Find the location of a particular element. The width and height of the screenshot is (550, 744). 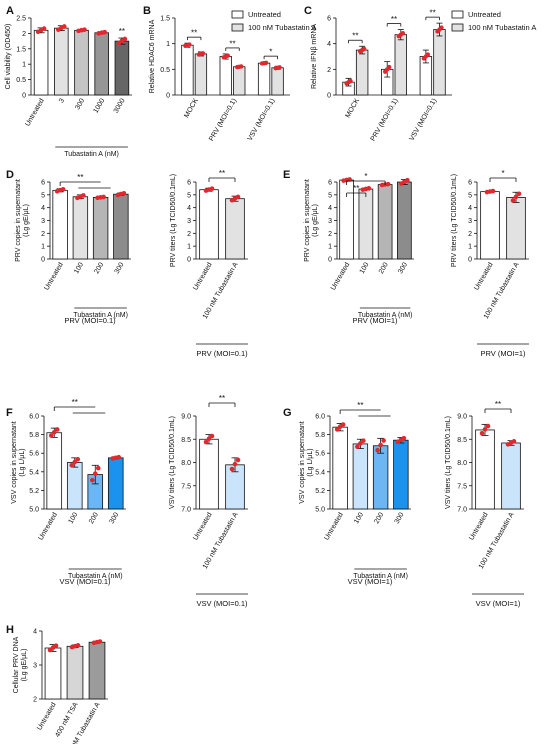

panel-letter: A is located at coordinates (10, 11).